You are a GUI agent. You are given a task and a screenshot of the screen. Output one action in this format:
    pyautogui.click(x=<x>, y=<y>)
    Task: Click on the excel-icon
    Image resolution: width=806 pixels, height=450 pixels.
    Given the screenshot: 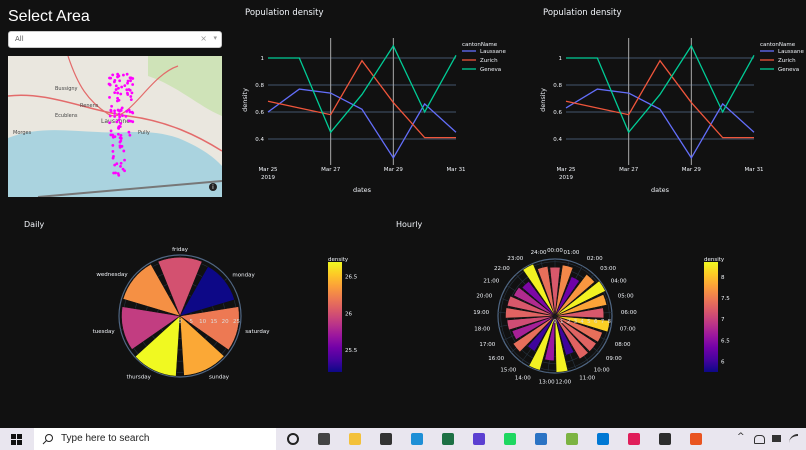 What is the action you would take?
    pyautogui.click(x=448, y=439)
    